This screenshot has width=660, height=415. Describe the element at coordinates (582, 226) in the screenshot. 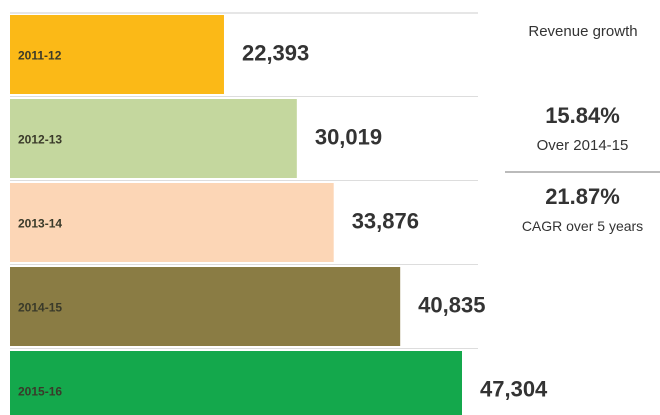

I see `cagr-note: CAGR over 5 years` at that location.